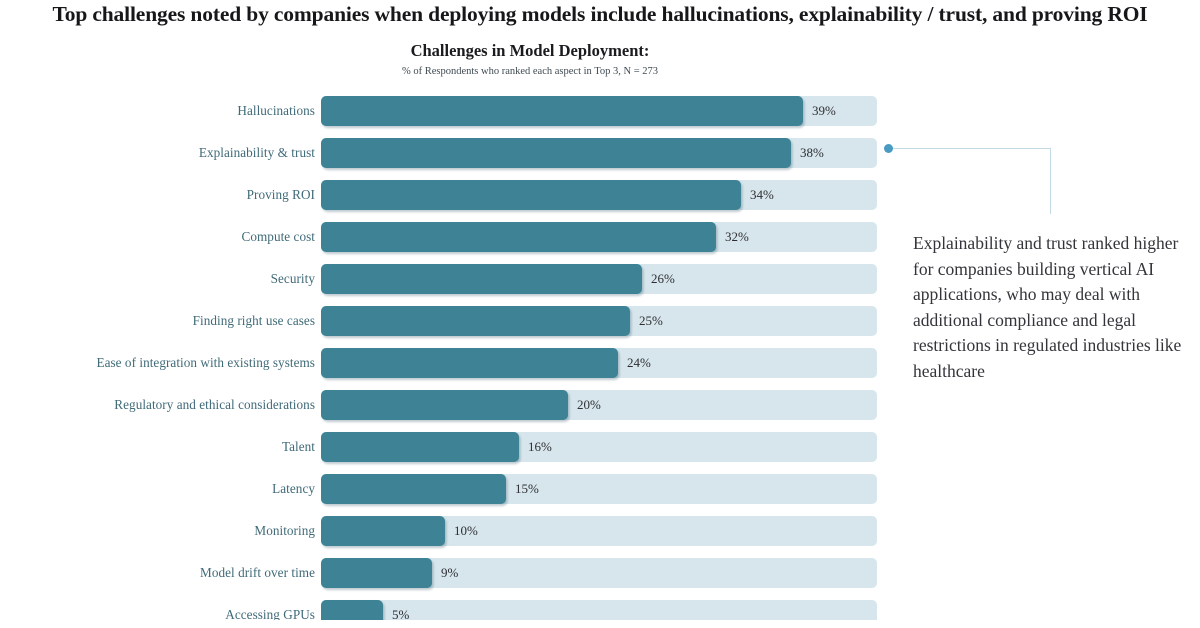  Describe the element at coordinates (812, 152) in the screenshot. I see `bar-value-label: 38%` at that location.